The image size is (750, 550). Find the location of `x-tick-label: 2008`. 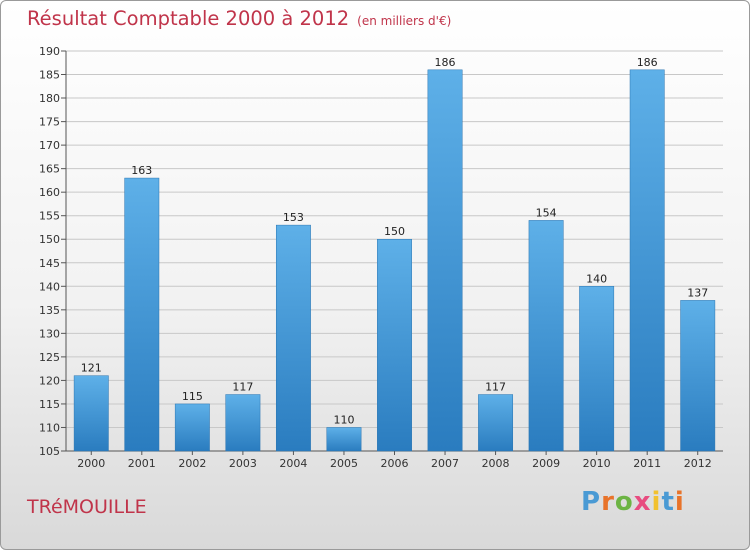

x-tick-label: 2008 is located at coordinates (496, 463).